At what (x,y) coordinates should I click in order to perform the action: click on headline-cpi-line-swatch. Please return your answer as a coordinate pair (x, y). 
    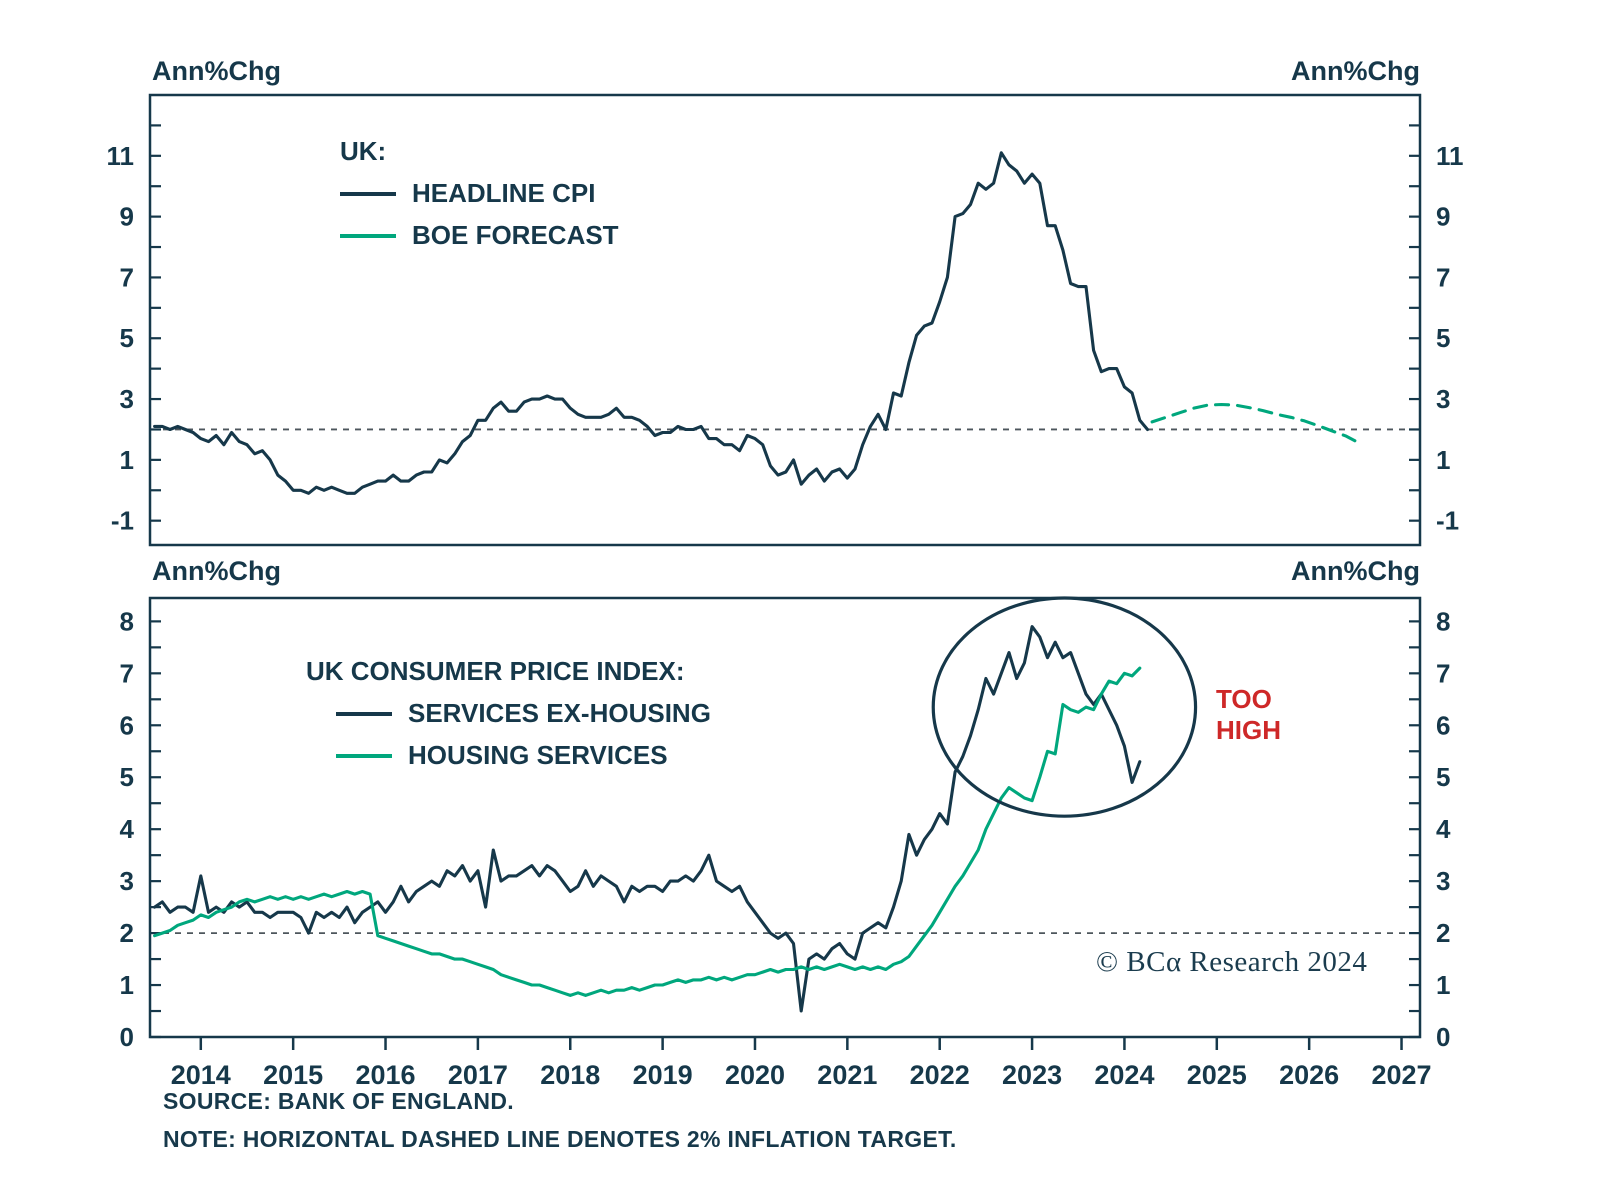
    Looking at the image, I should click on (368, 193).